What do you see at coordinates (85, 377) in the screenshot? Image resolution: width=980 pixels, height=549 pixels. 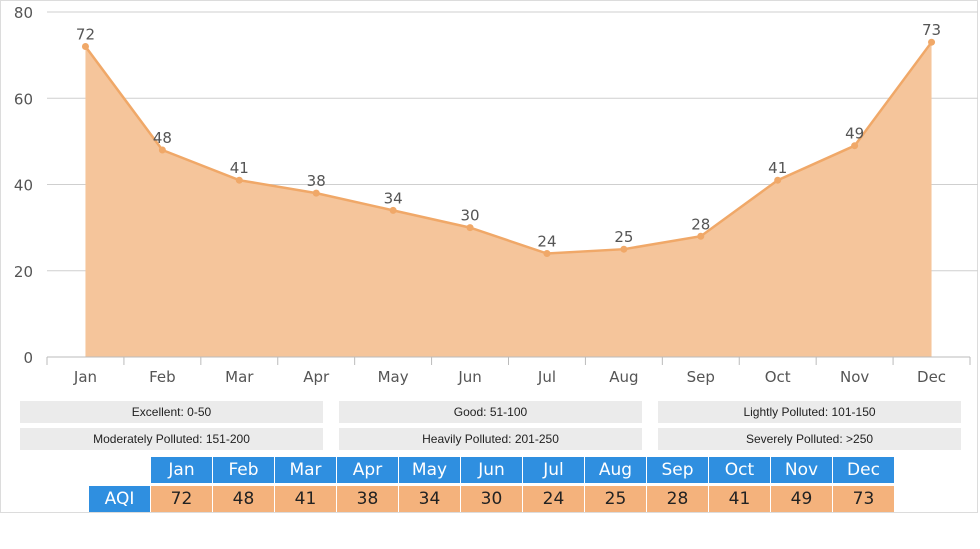 I see `x-tick-label: Jan` at bounding box center [85, 377].